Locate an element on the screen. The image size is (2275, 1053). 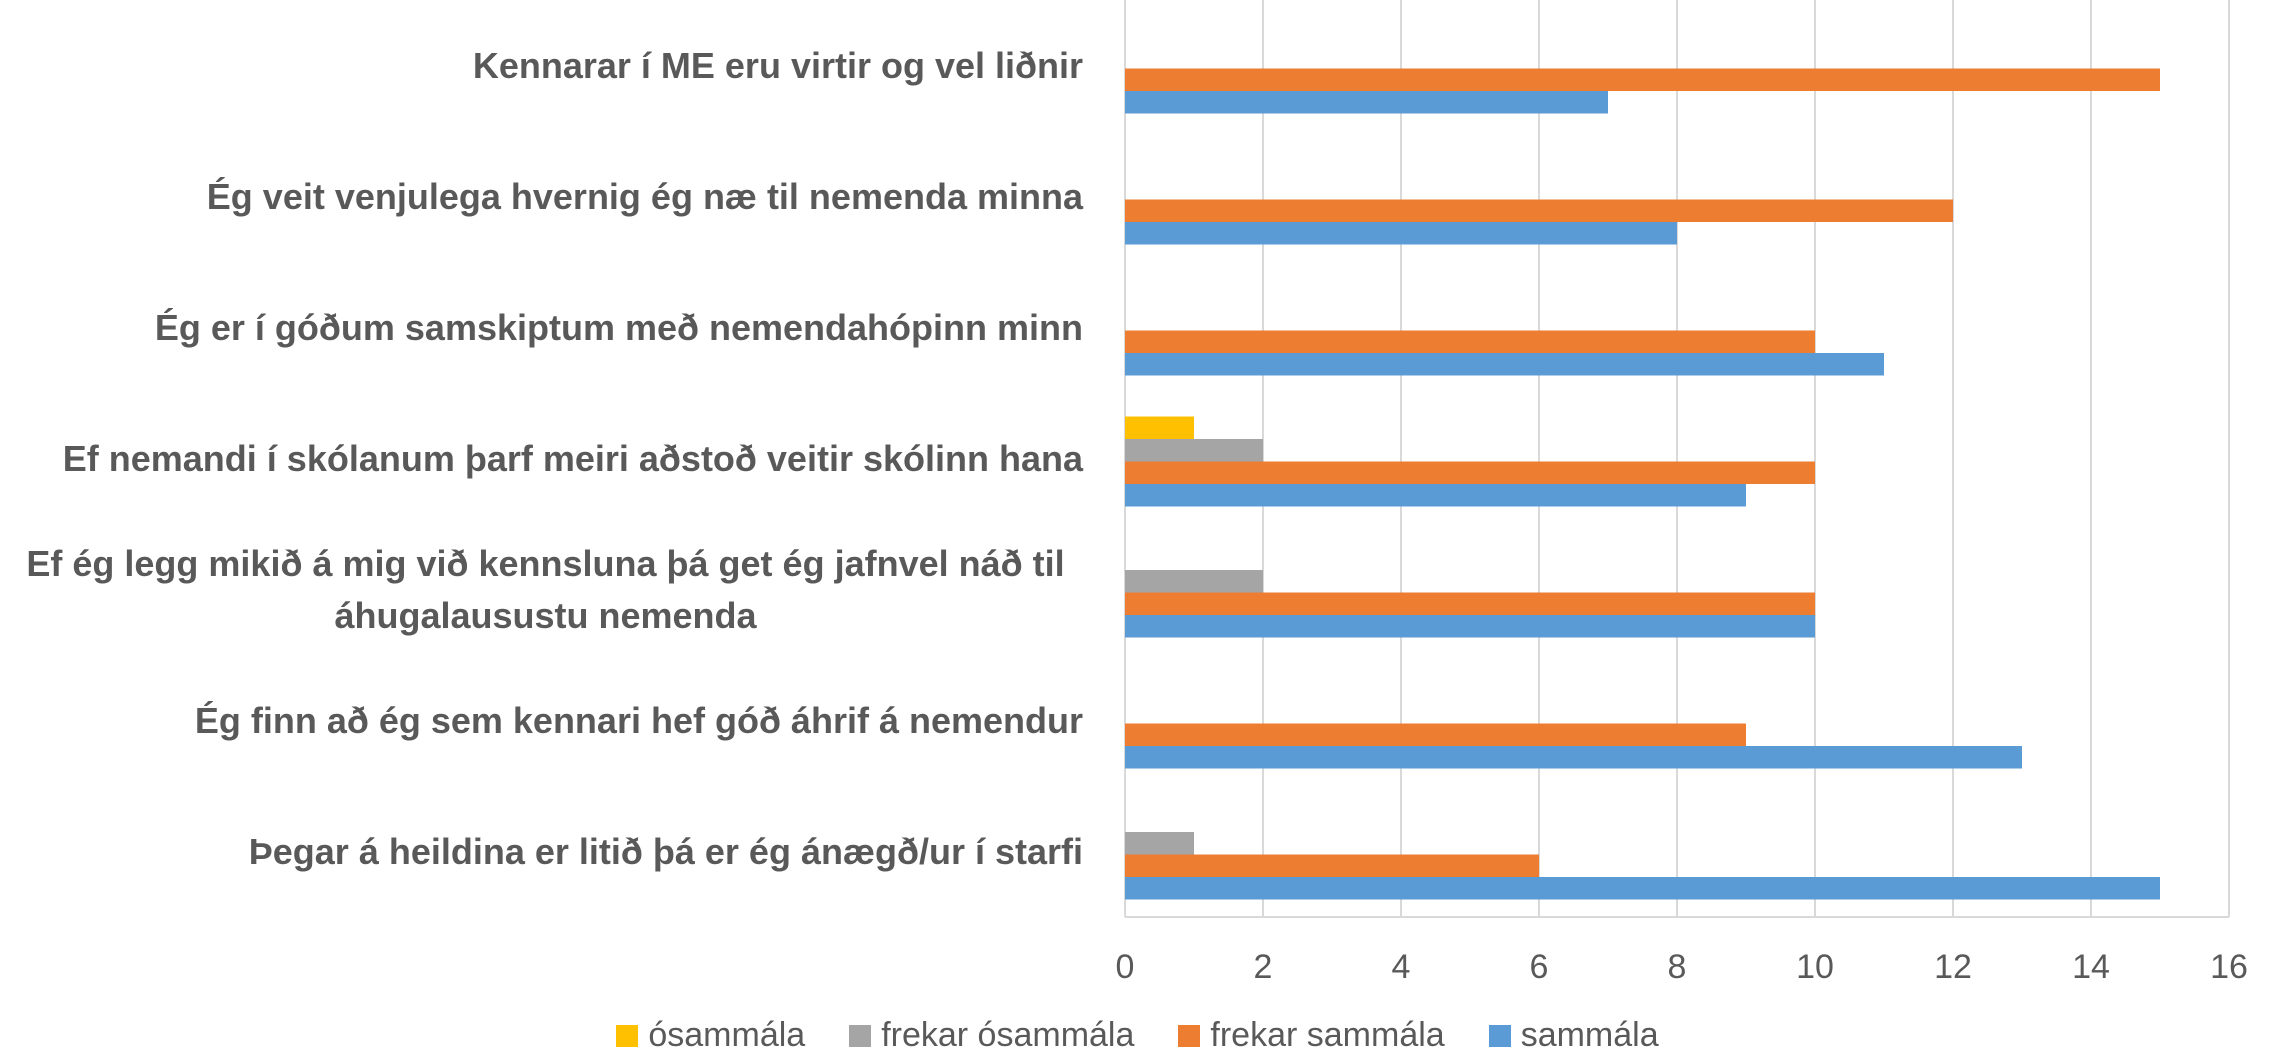
x-tick-label: 16 is located at coordinates (2229, 967).